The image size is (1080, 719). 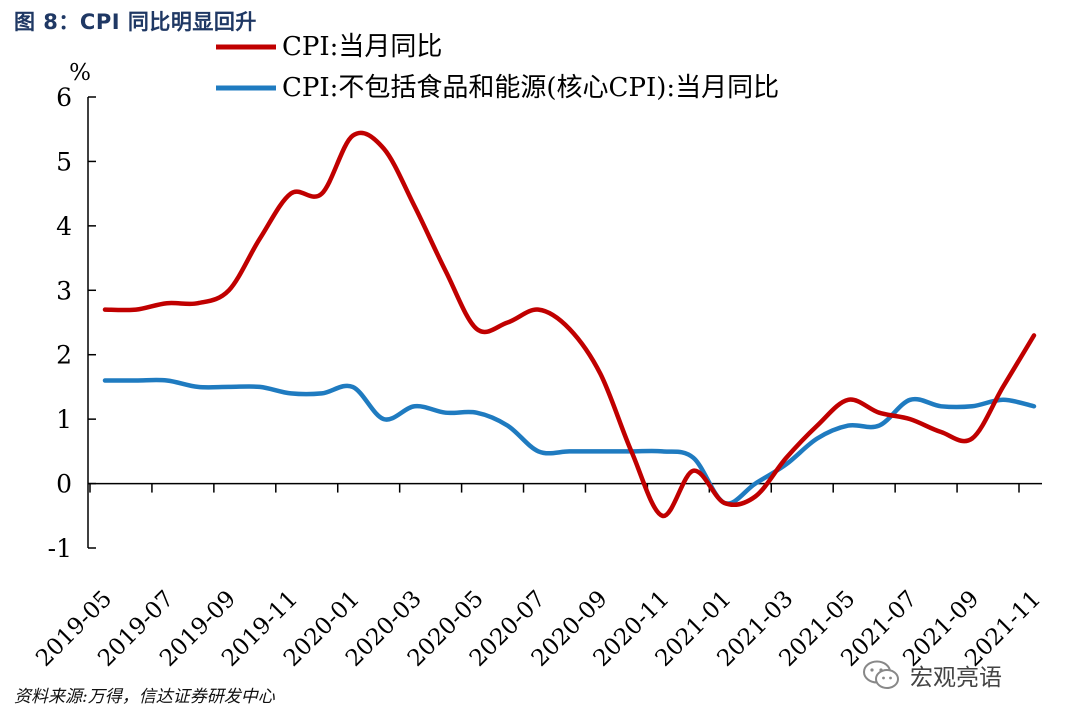 I want to click on y-tick-label: 0, so click(x=64, y=484).